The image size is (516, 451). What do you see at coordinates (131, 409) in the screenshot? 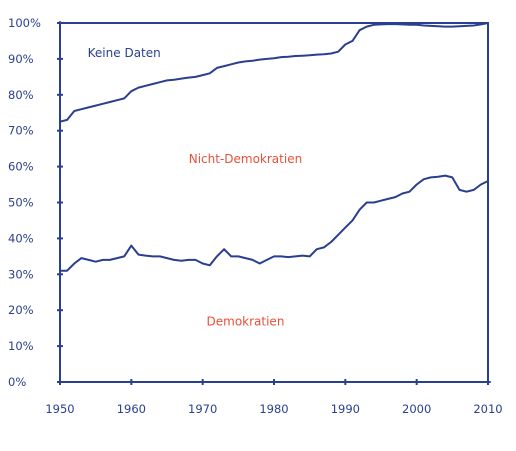
I see `x-tick-label: 1960` at bounding box center [131, 409].